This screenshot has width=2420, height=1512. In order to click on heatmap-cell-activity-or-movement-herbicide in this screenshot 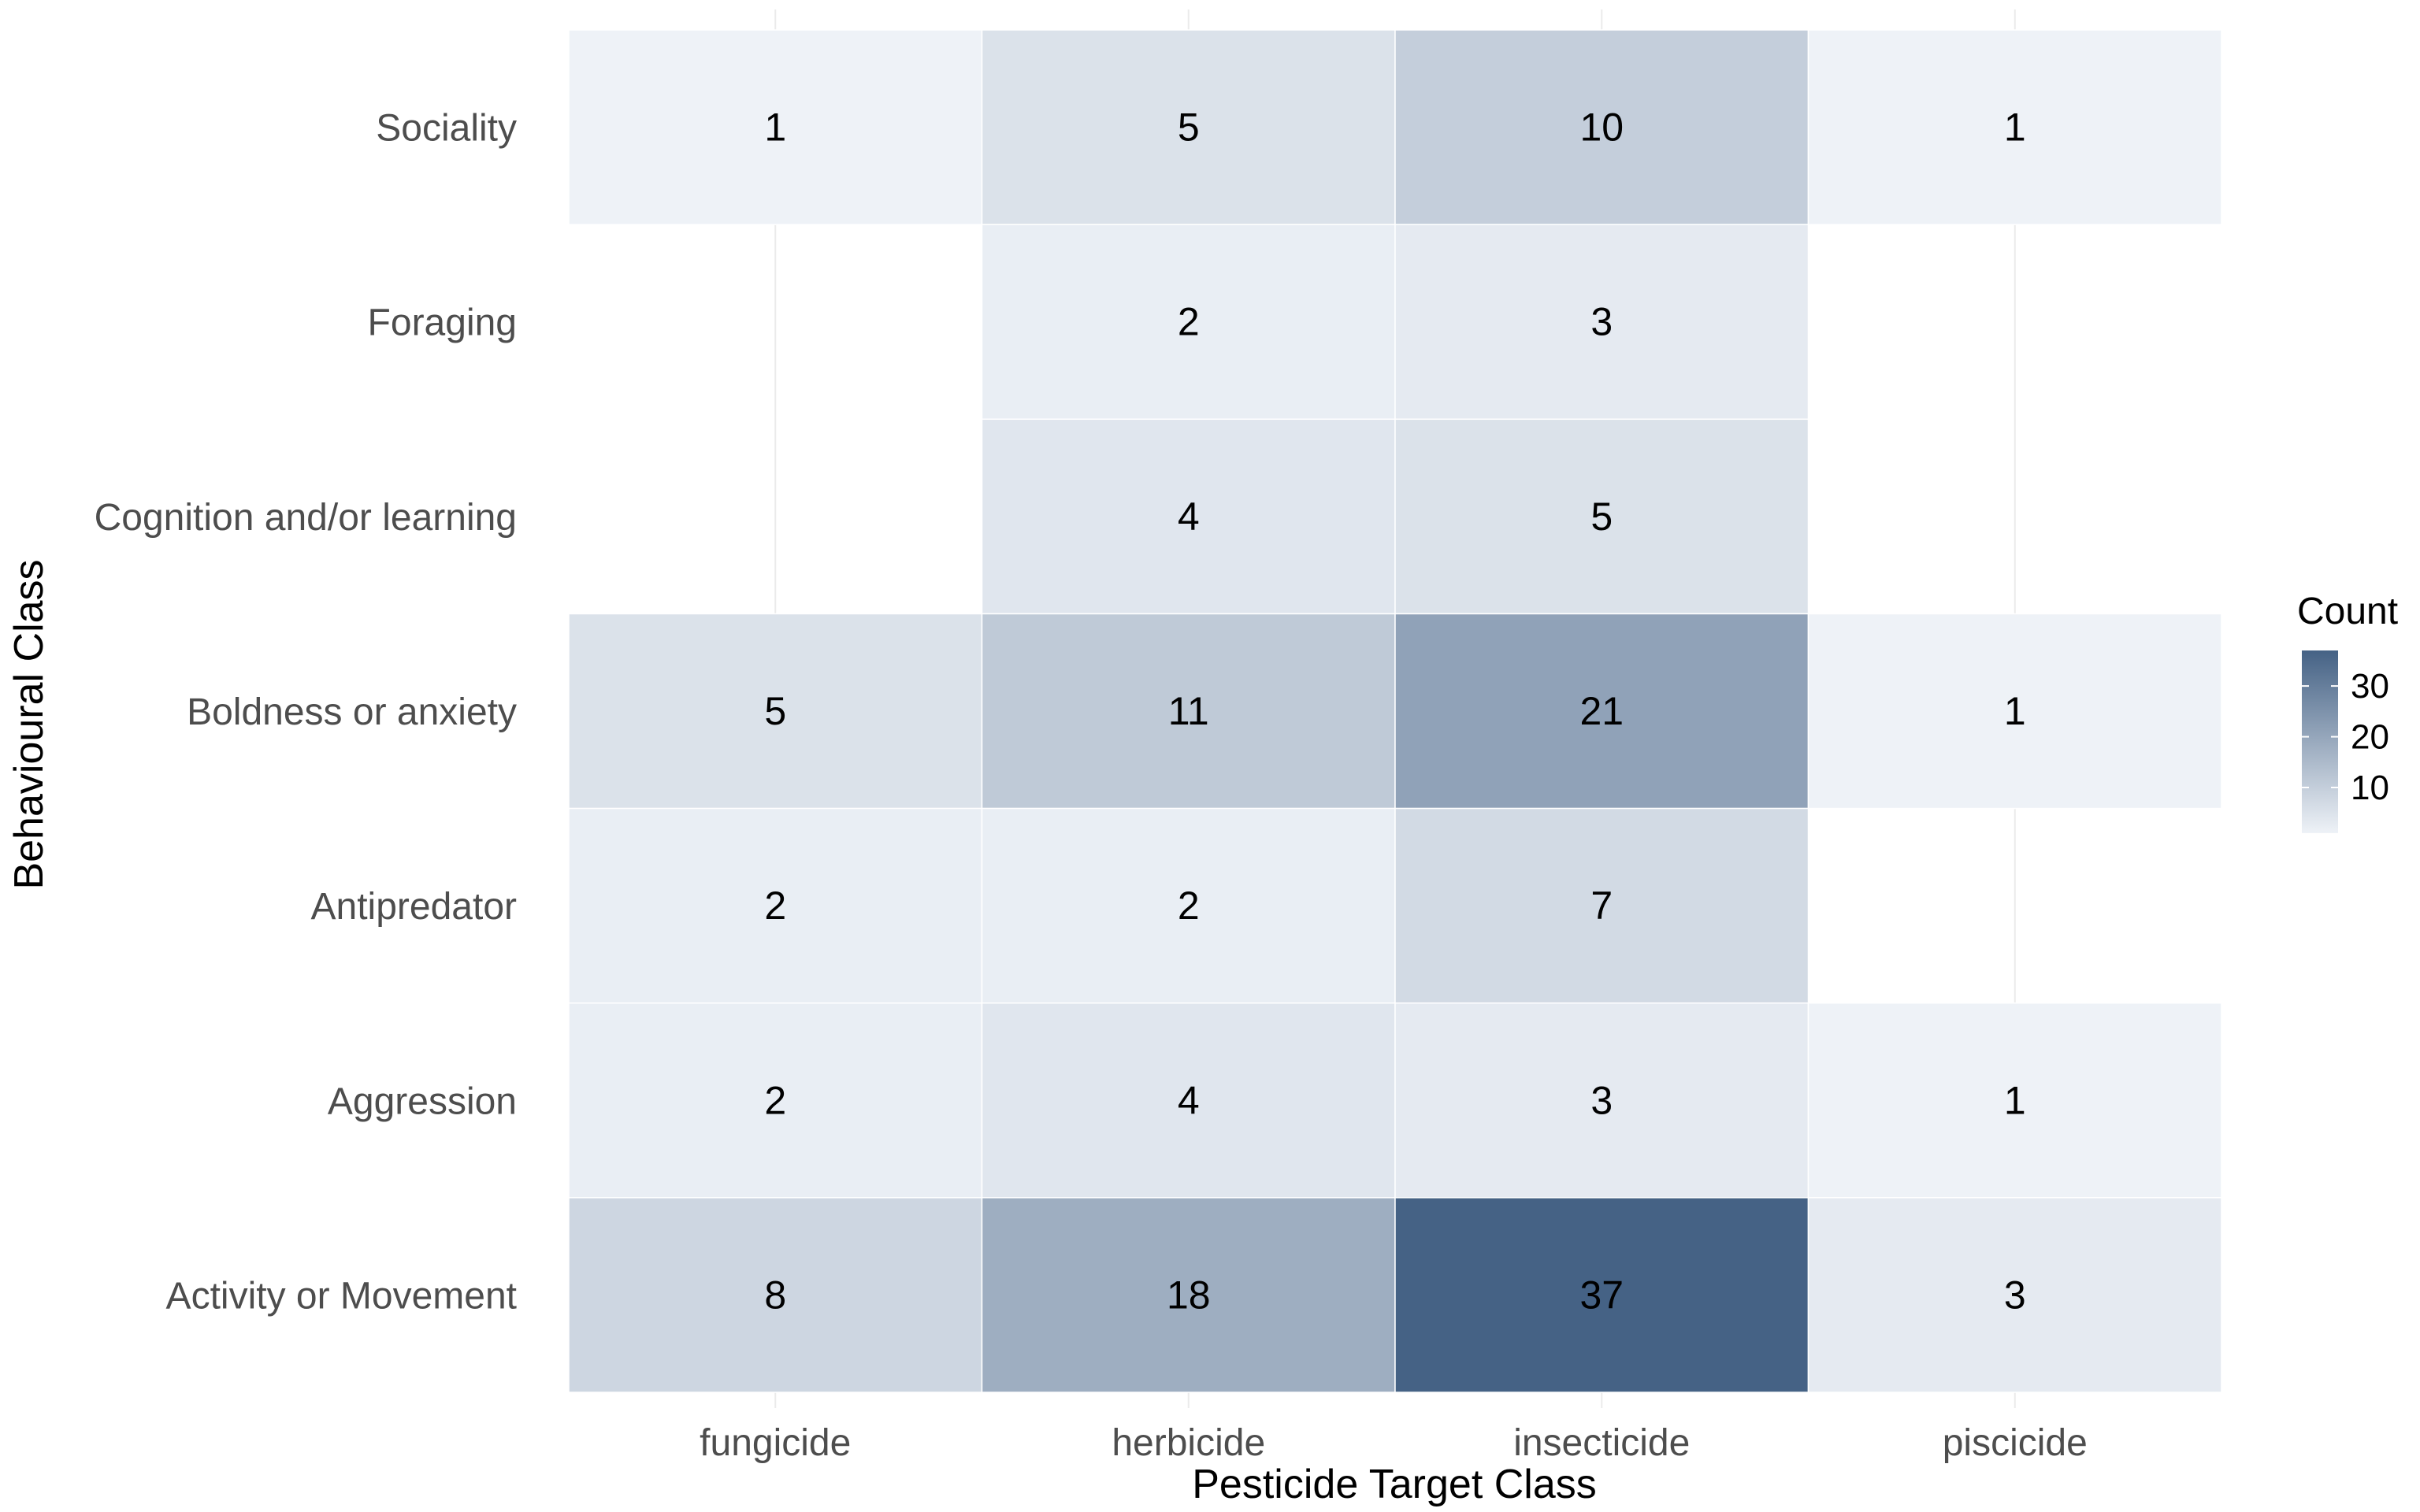, I will do `click(1188, 1295)`.